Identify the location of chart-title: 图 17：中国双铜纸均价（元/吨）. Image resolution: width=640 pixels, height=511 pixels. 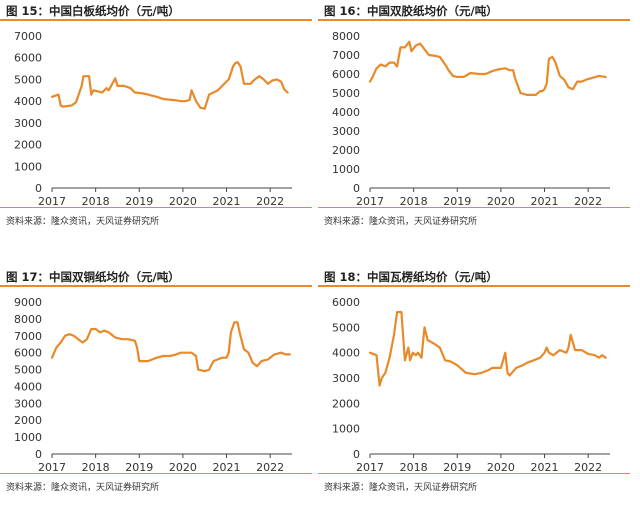
(93, 277).